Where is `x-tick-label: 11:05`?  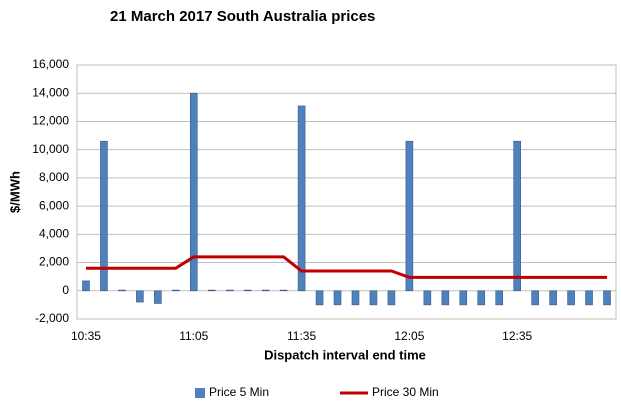
x-tick-label: 11:05 is located at coordinates (193, 336).